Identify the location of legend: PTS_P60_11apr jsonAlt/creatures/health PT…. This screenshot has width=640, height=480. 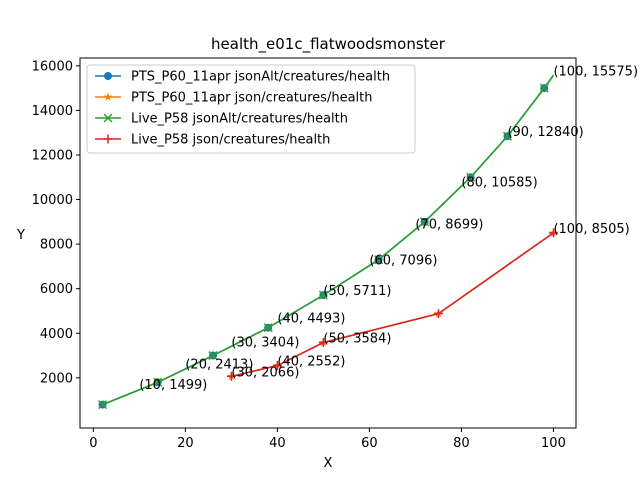
(251, 109).